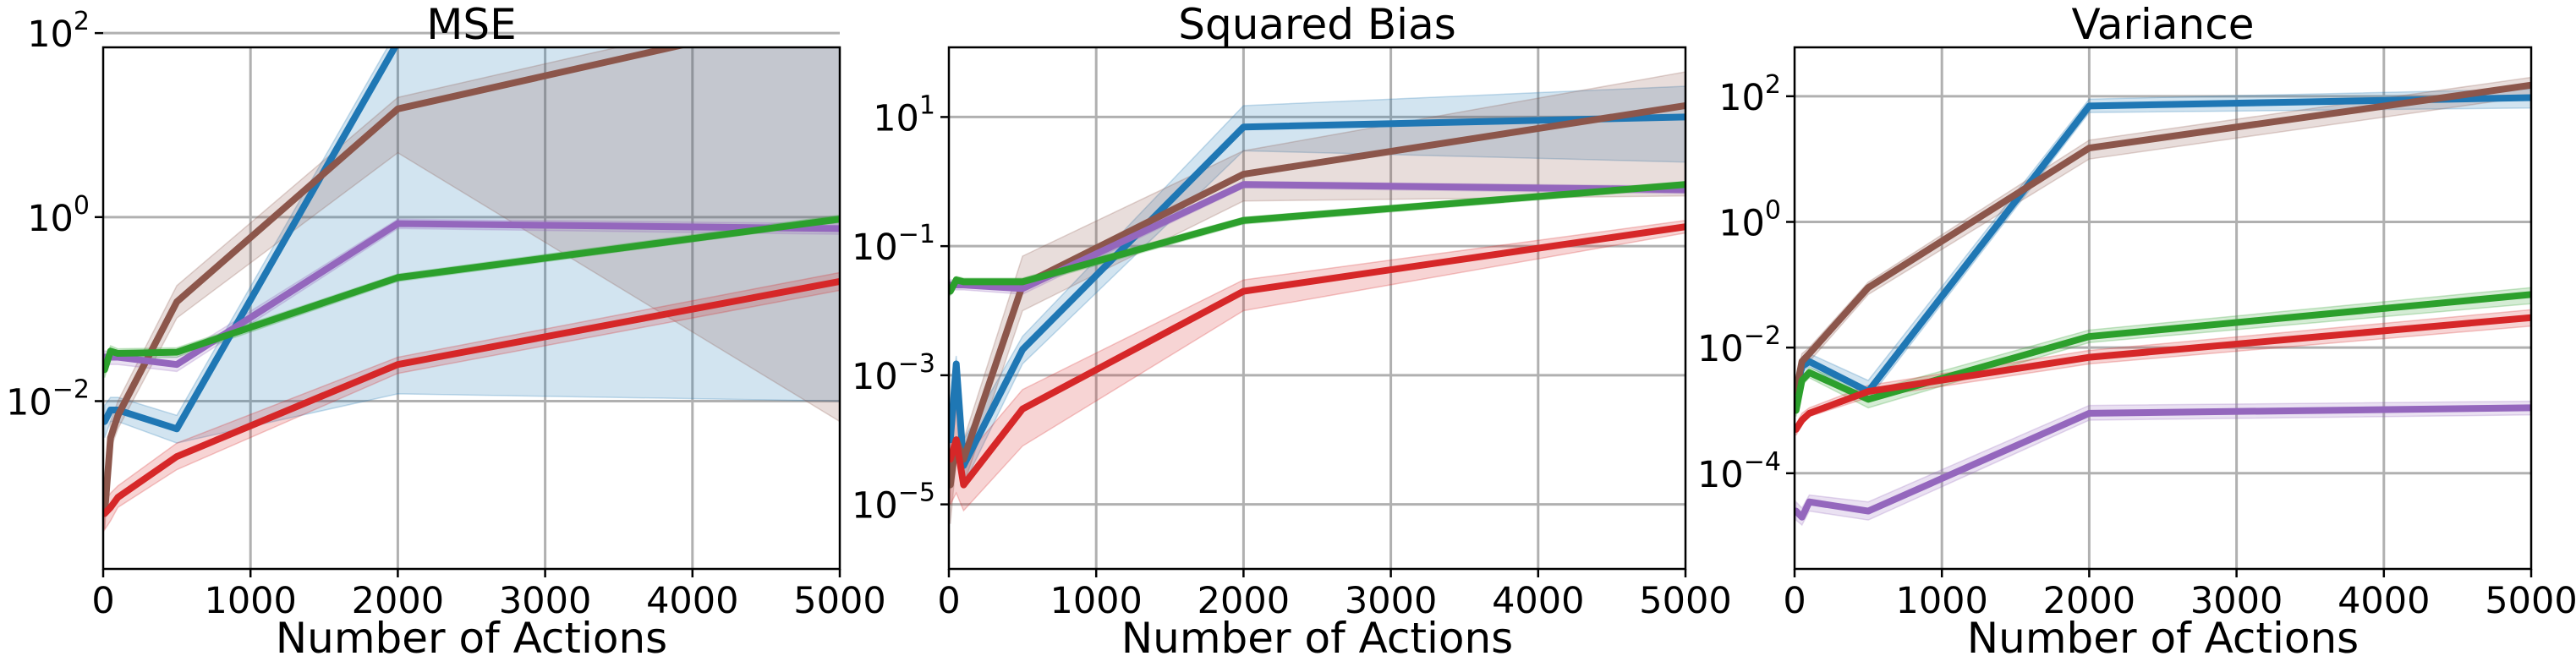  What do you see at coordinates (904, 114) in the screenshot?
I see `y-tick-label: 10¹` at bounding box center [904, 114].